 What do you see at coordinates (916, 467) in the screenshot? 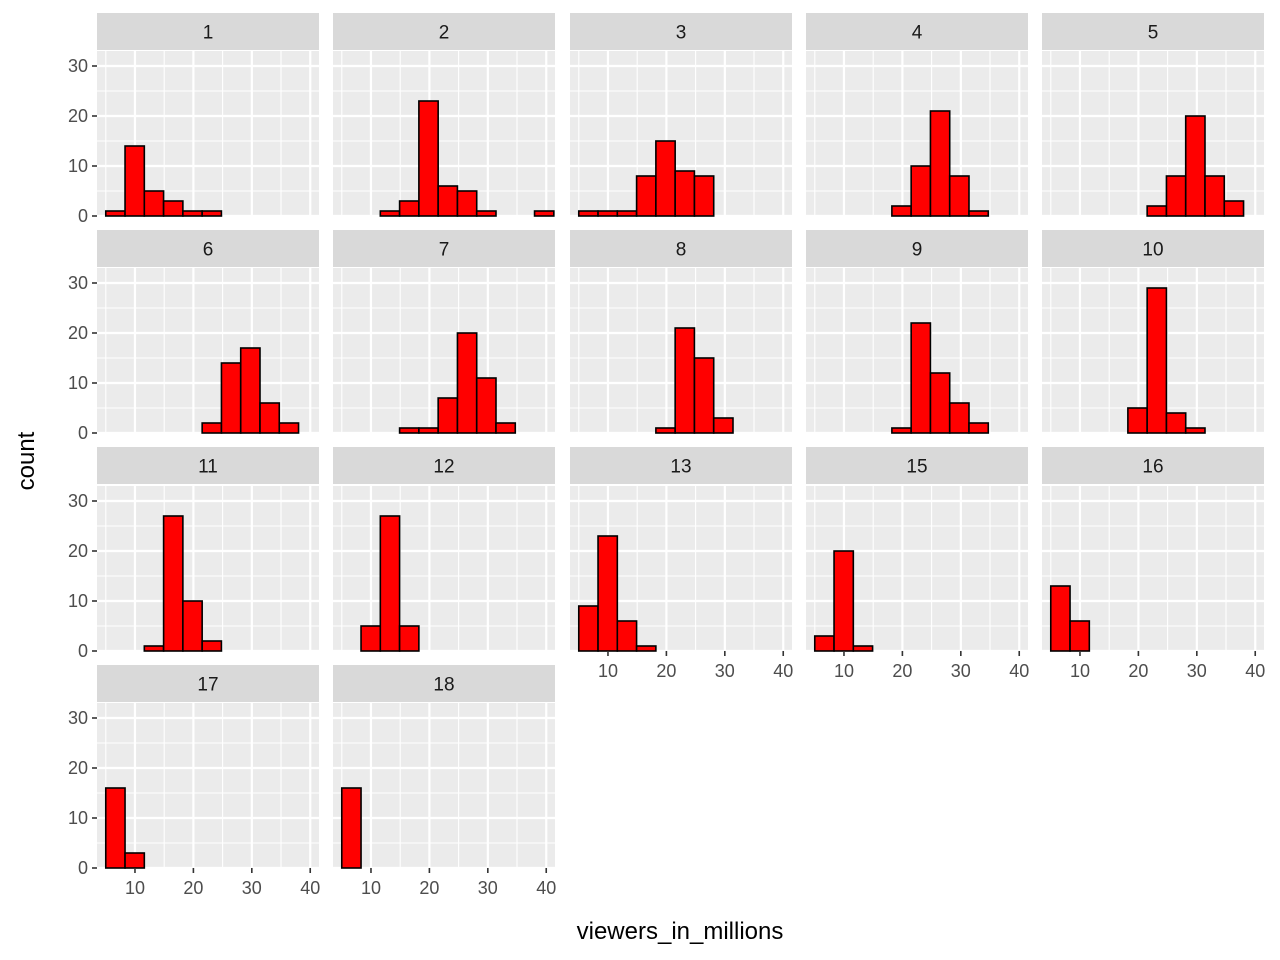
I see `facet-strip-label: 15` at bounding box center [916, 467].